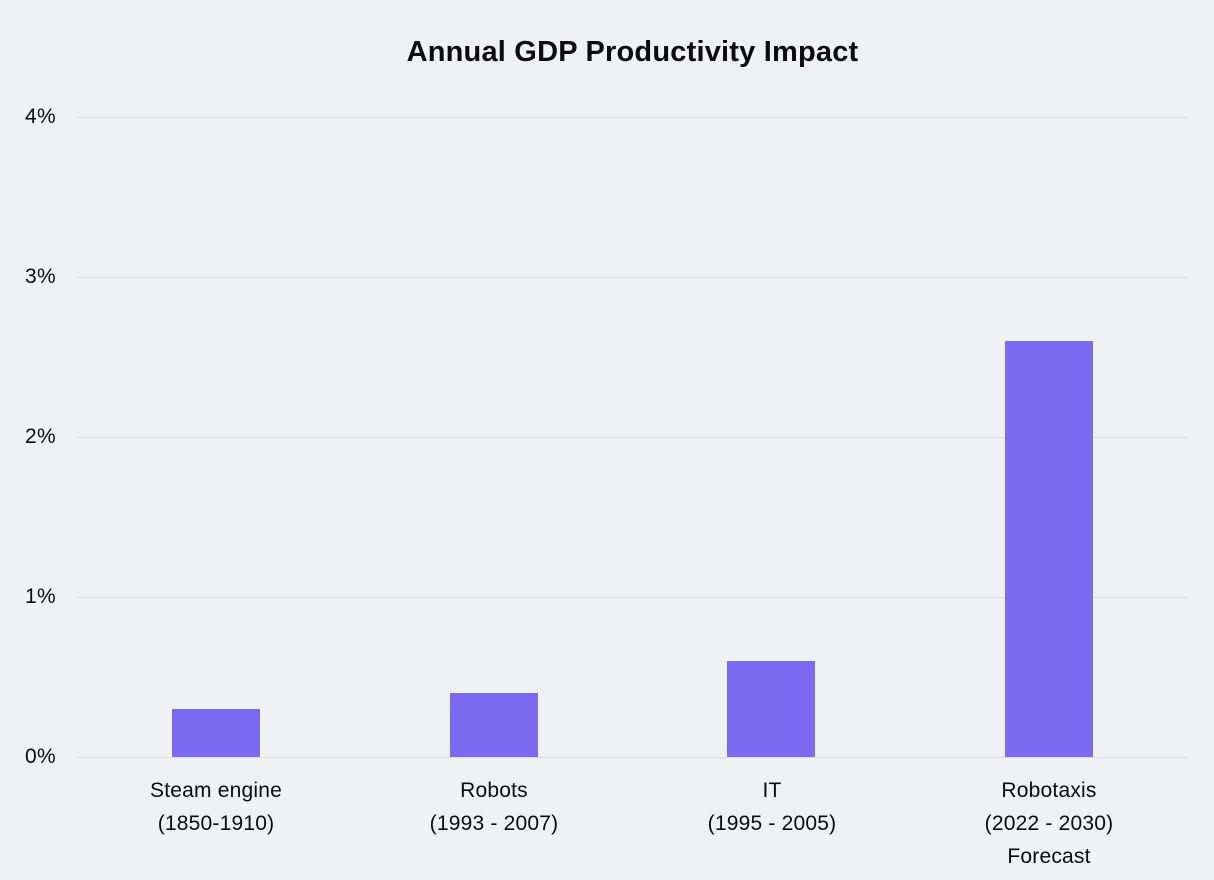 Image resolution: width=1214 pixels, height=880 pixels. Describe the element at coordinates (40, 436) in the screenshot. I see `y-tick-label-2: 2%` at that location.